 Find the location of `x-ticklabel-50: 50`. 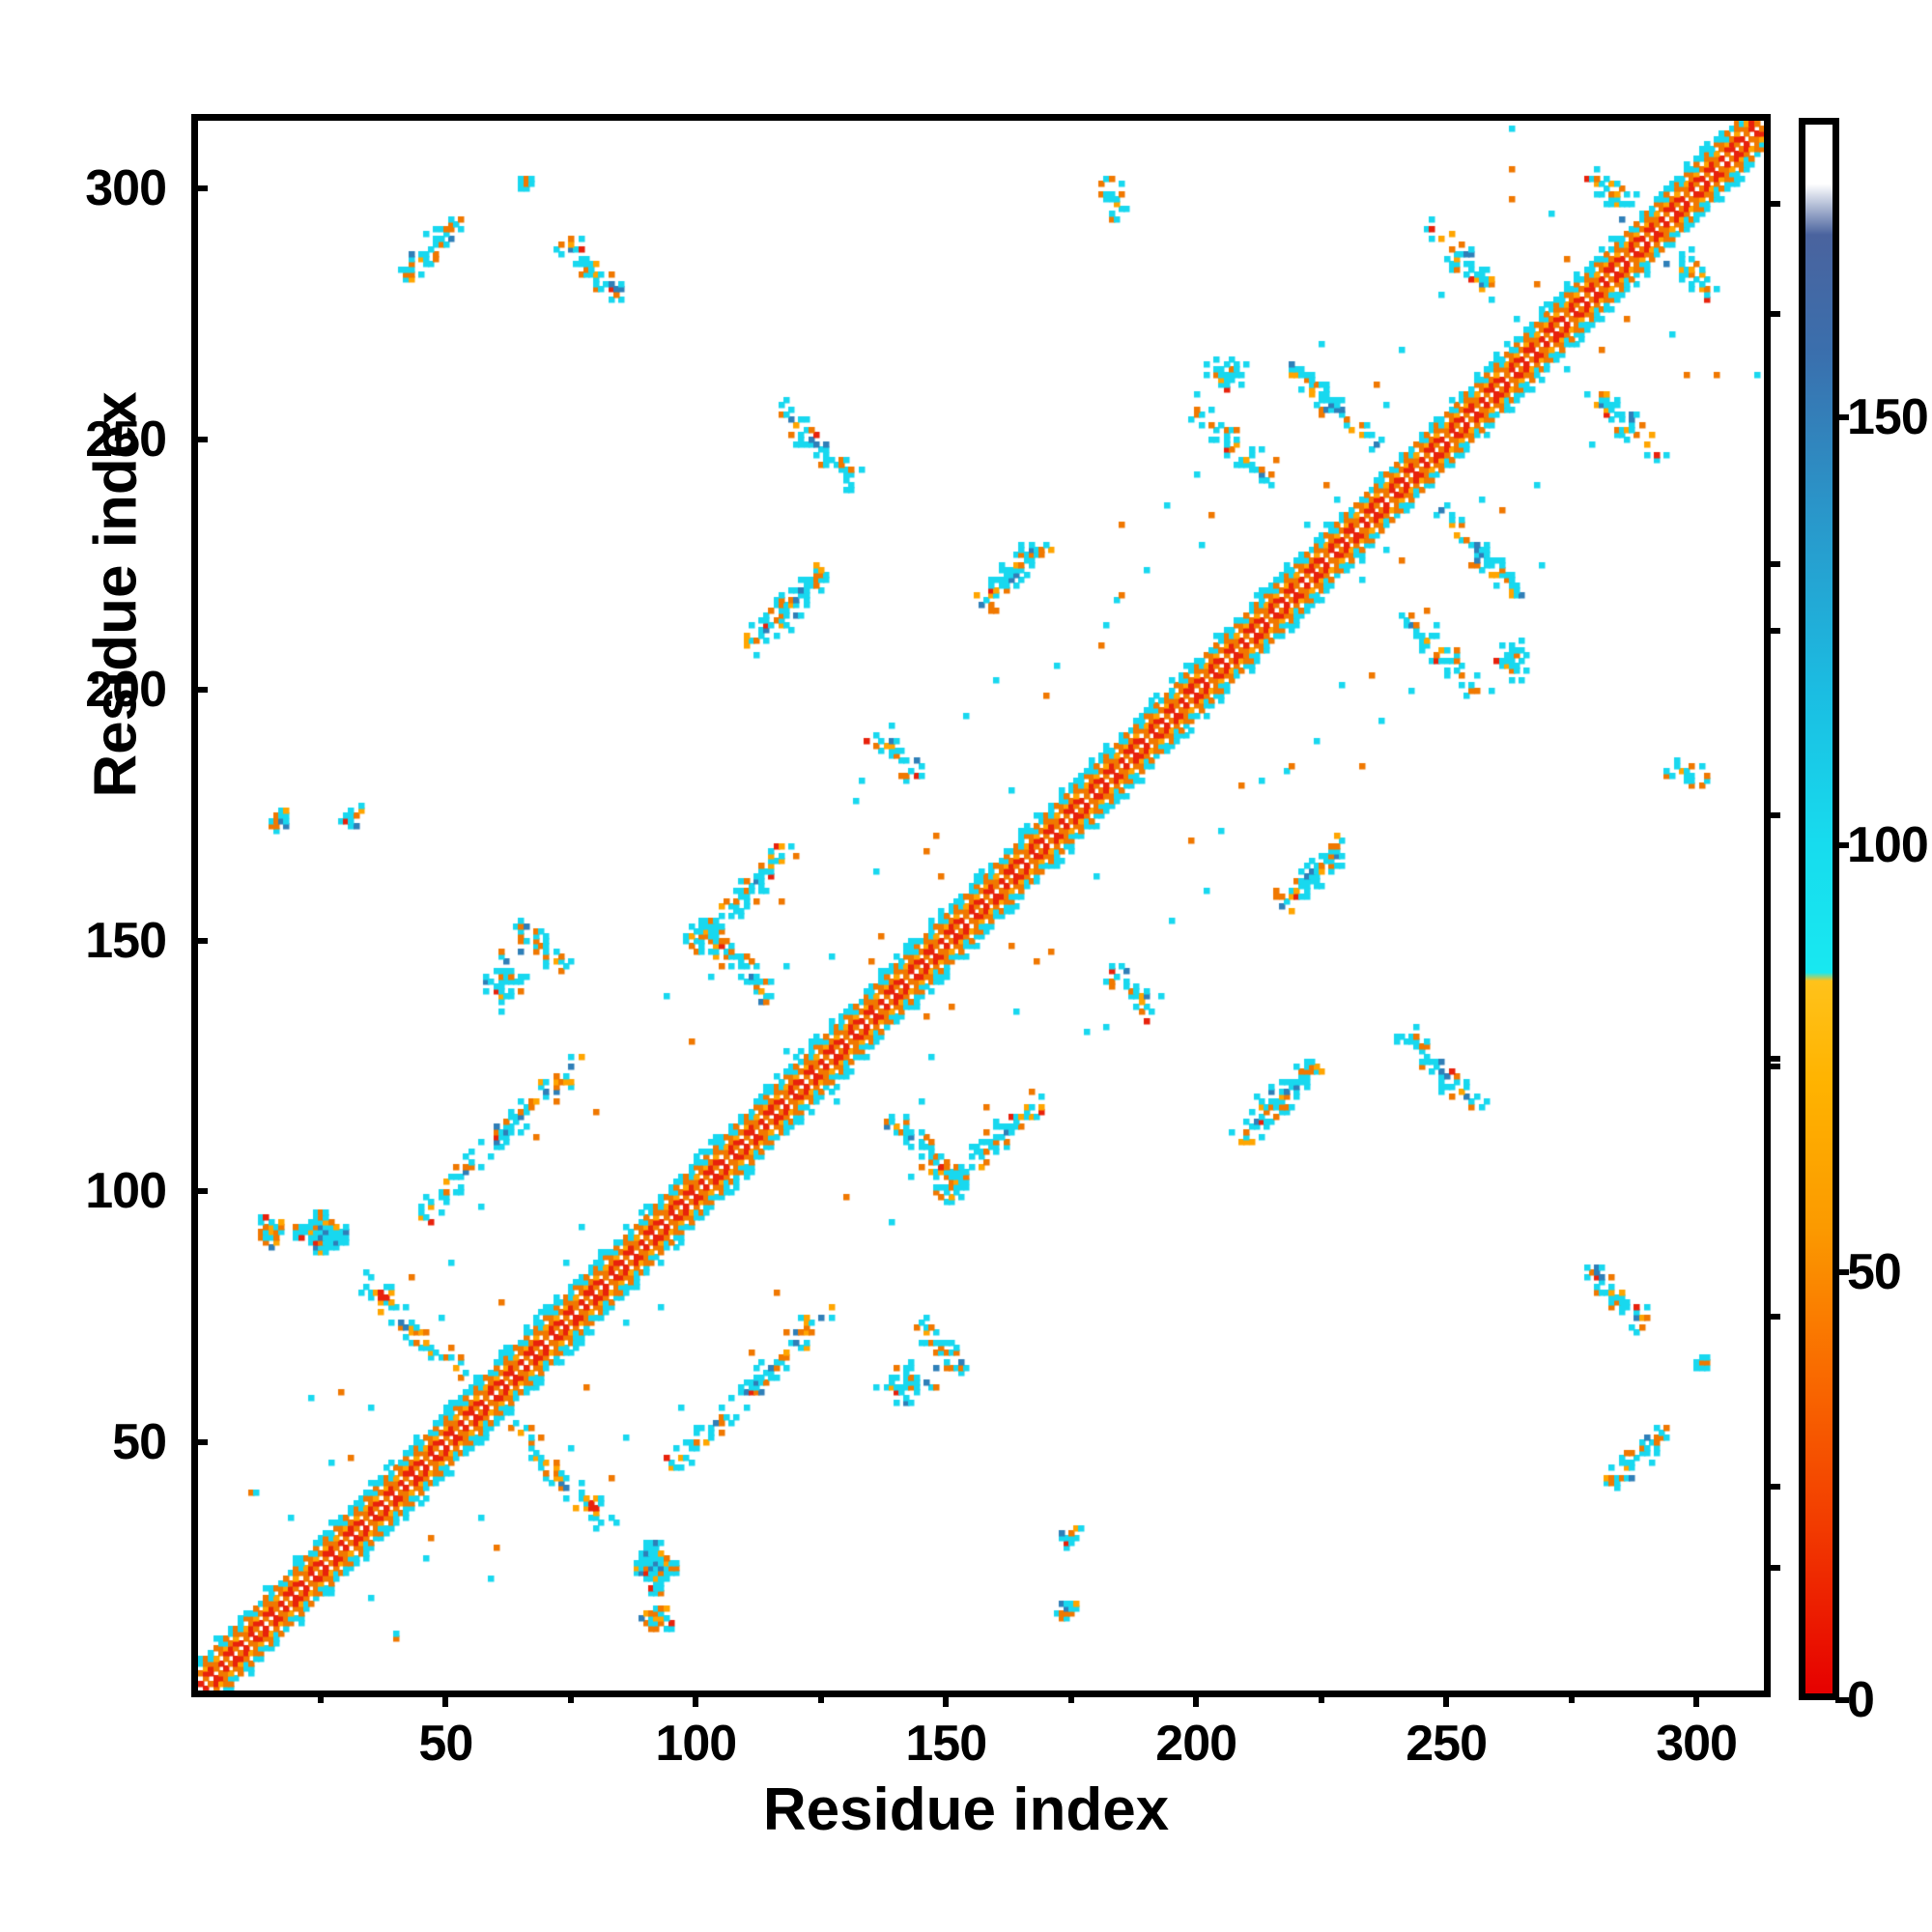

x-ticklabel-50: 50 is located at coordinates (445, 1744).